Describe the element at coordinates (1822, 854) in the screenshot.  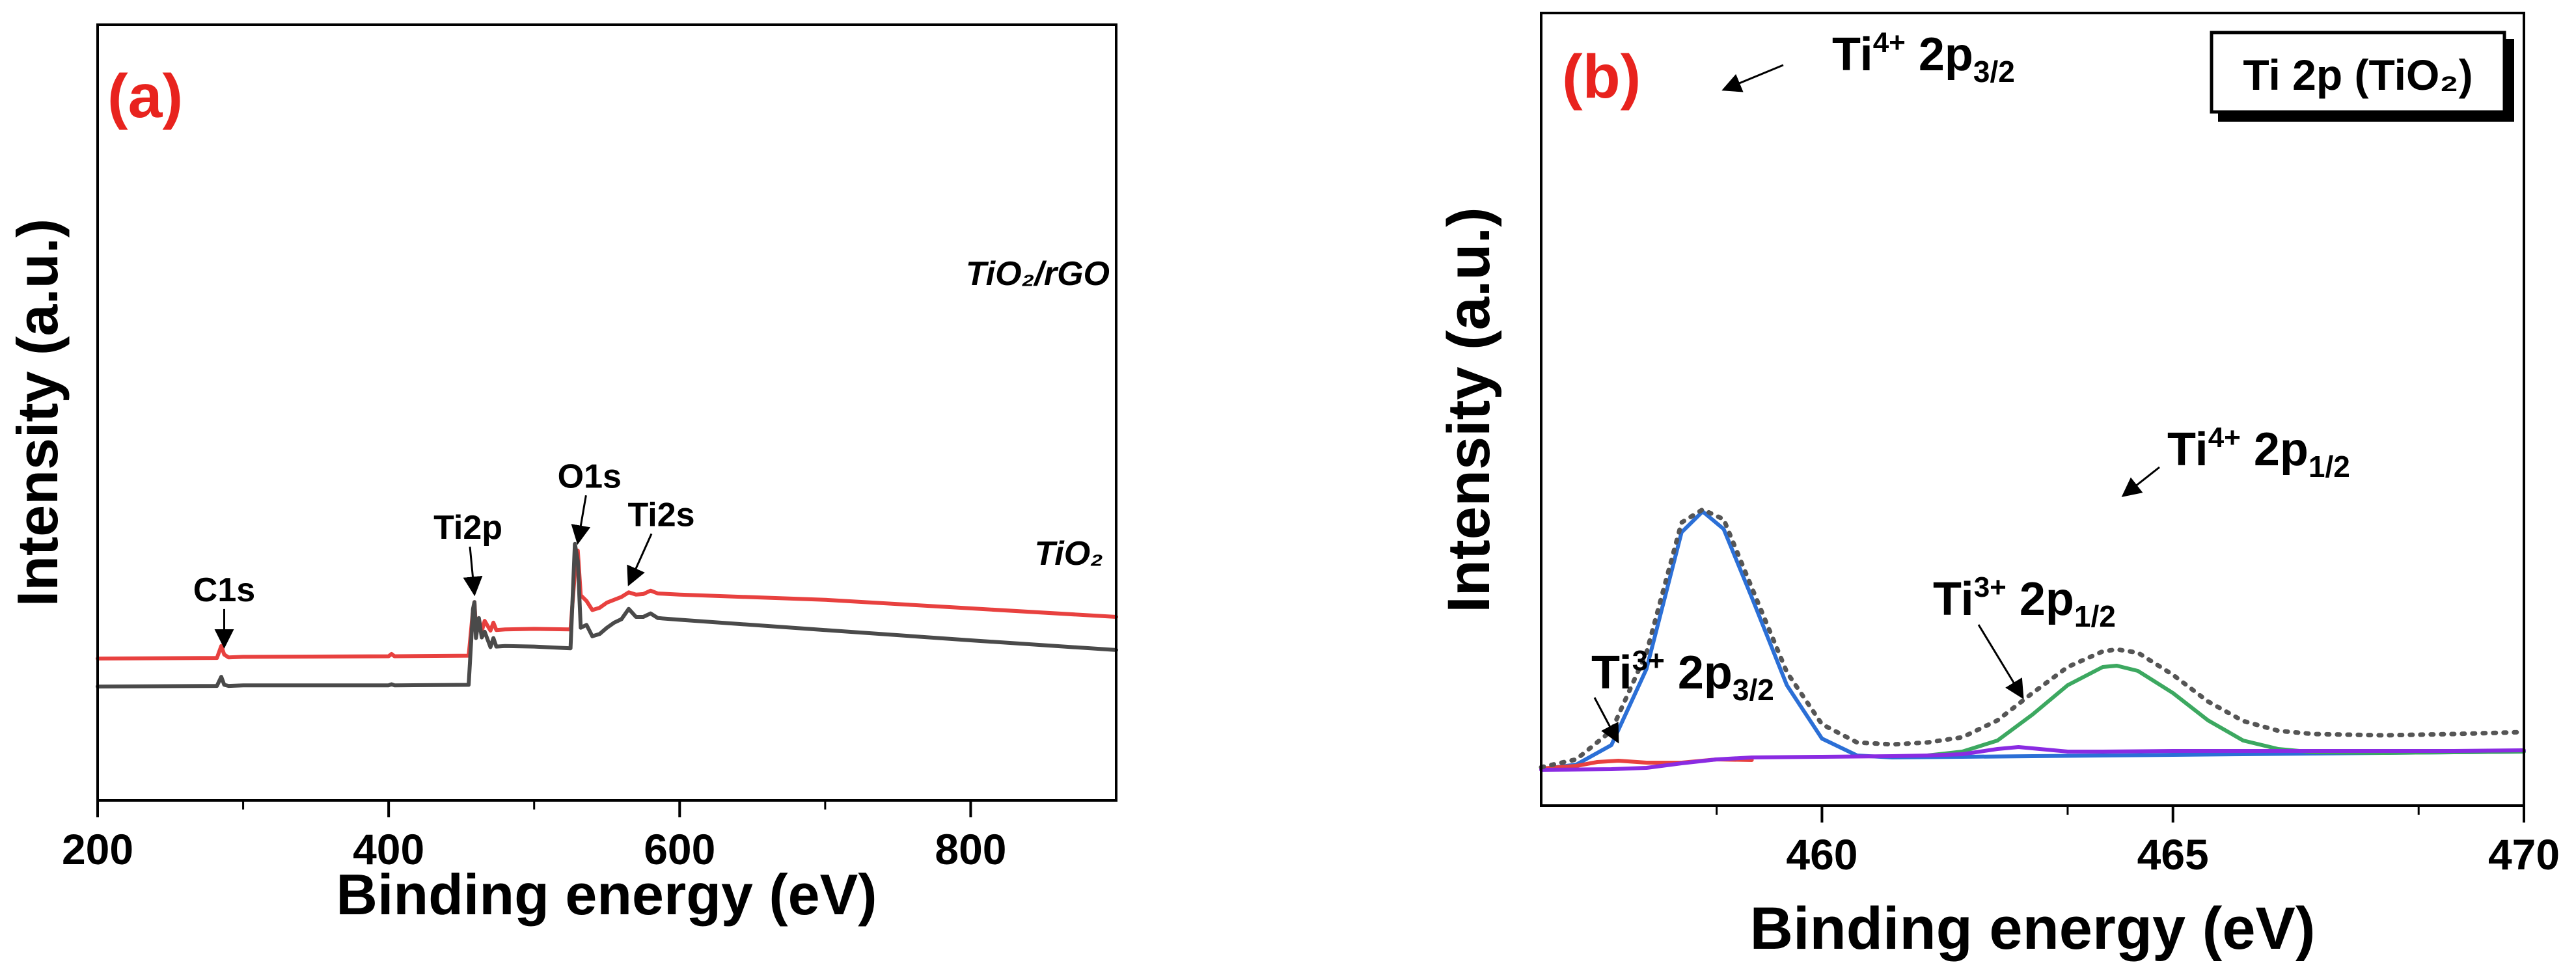
I see `panel-b-xtick-label-460: 460` at that location.